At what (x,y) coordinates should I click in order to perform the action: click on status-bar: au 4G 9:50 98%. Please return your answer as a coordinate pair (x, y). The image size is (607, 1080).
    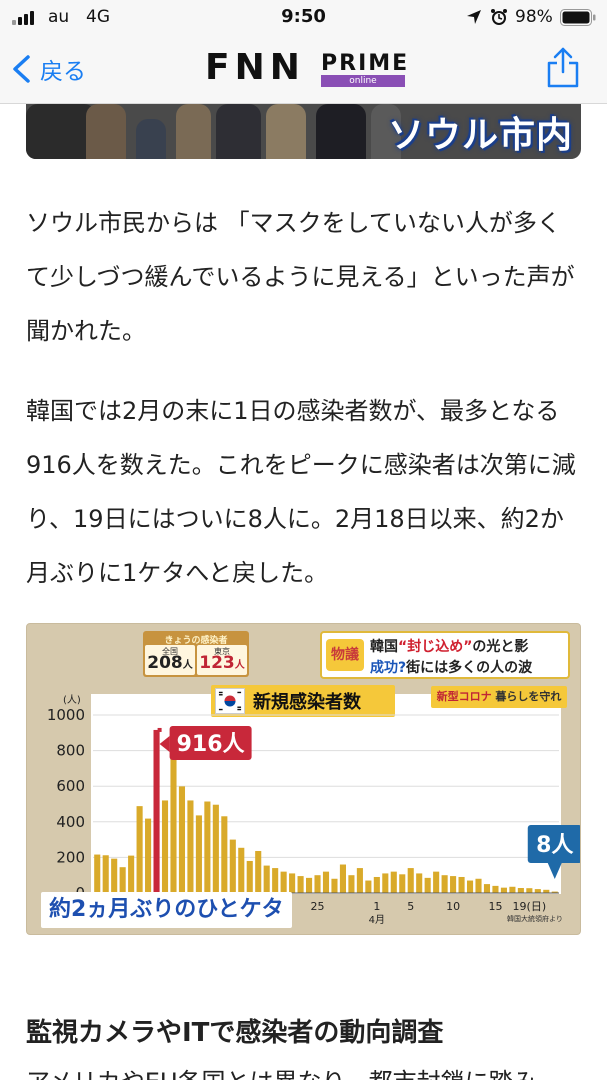
    Looking at the image, I should click on (303, 17).